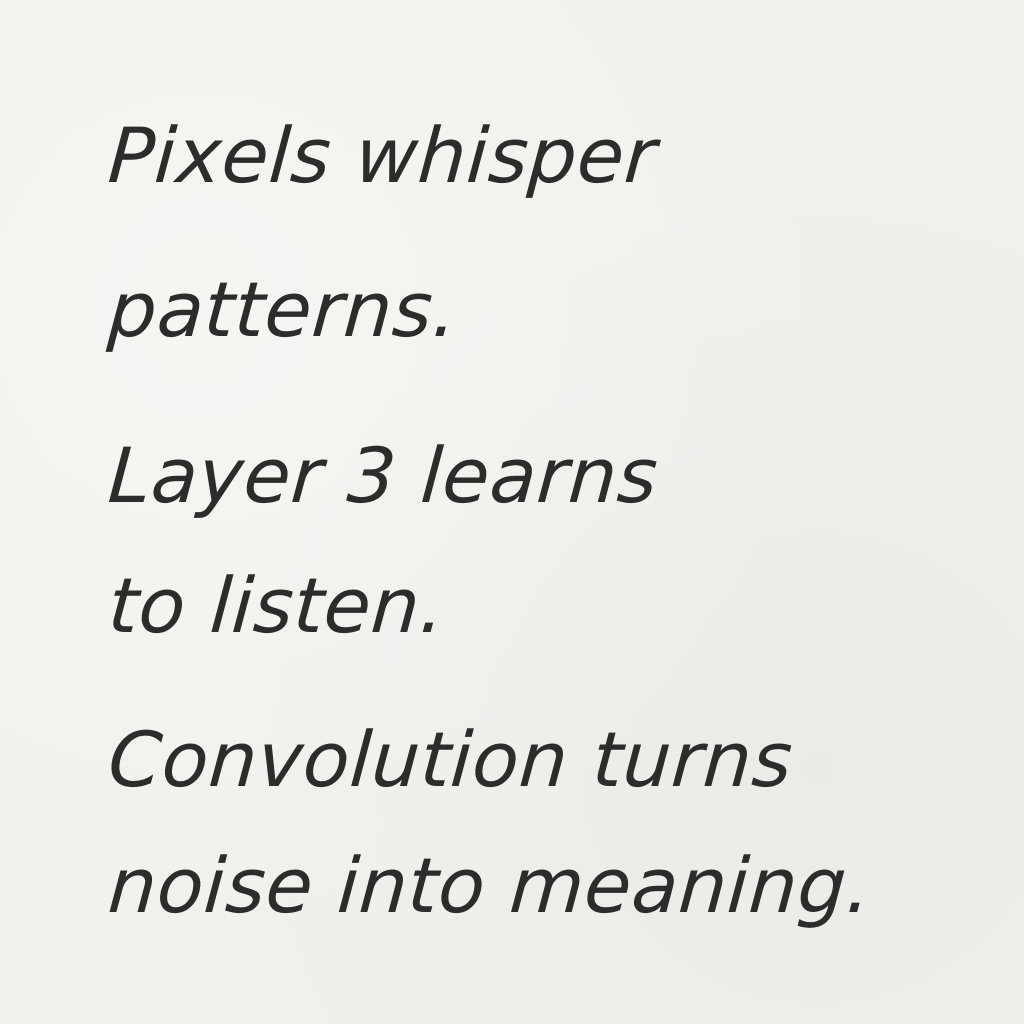 The height and width of the screenshot is (1024, 1024). Describe the element at coordinates (383, 475) in the screenshot. I see `stanza-2-line-1: Layer 3 learns` at that location.